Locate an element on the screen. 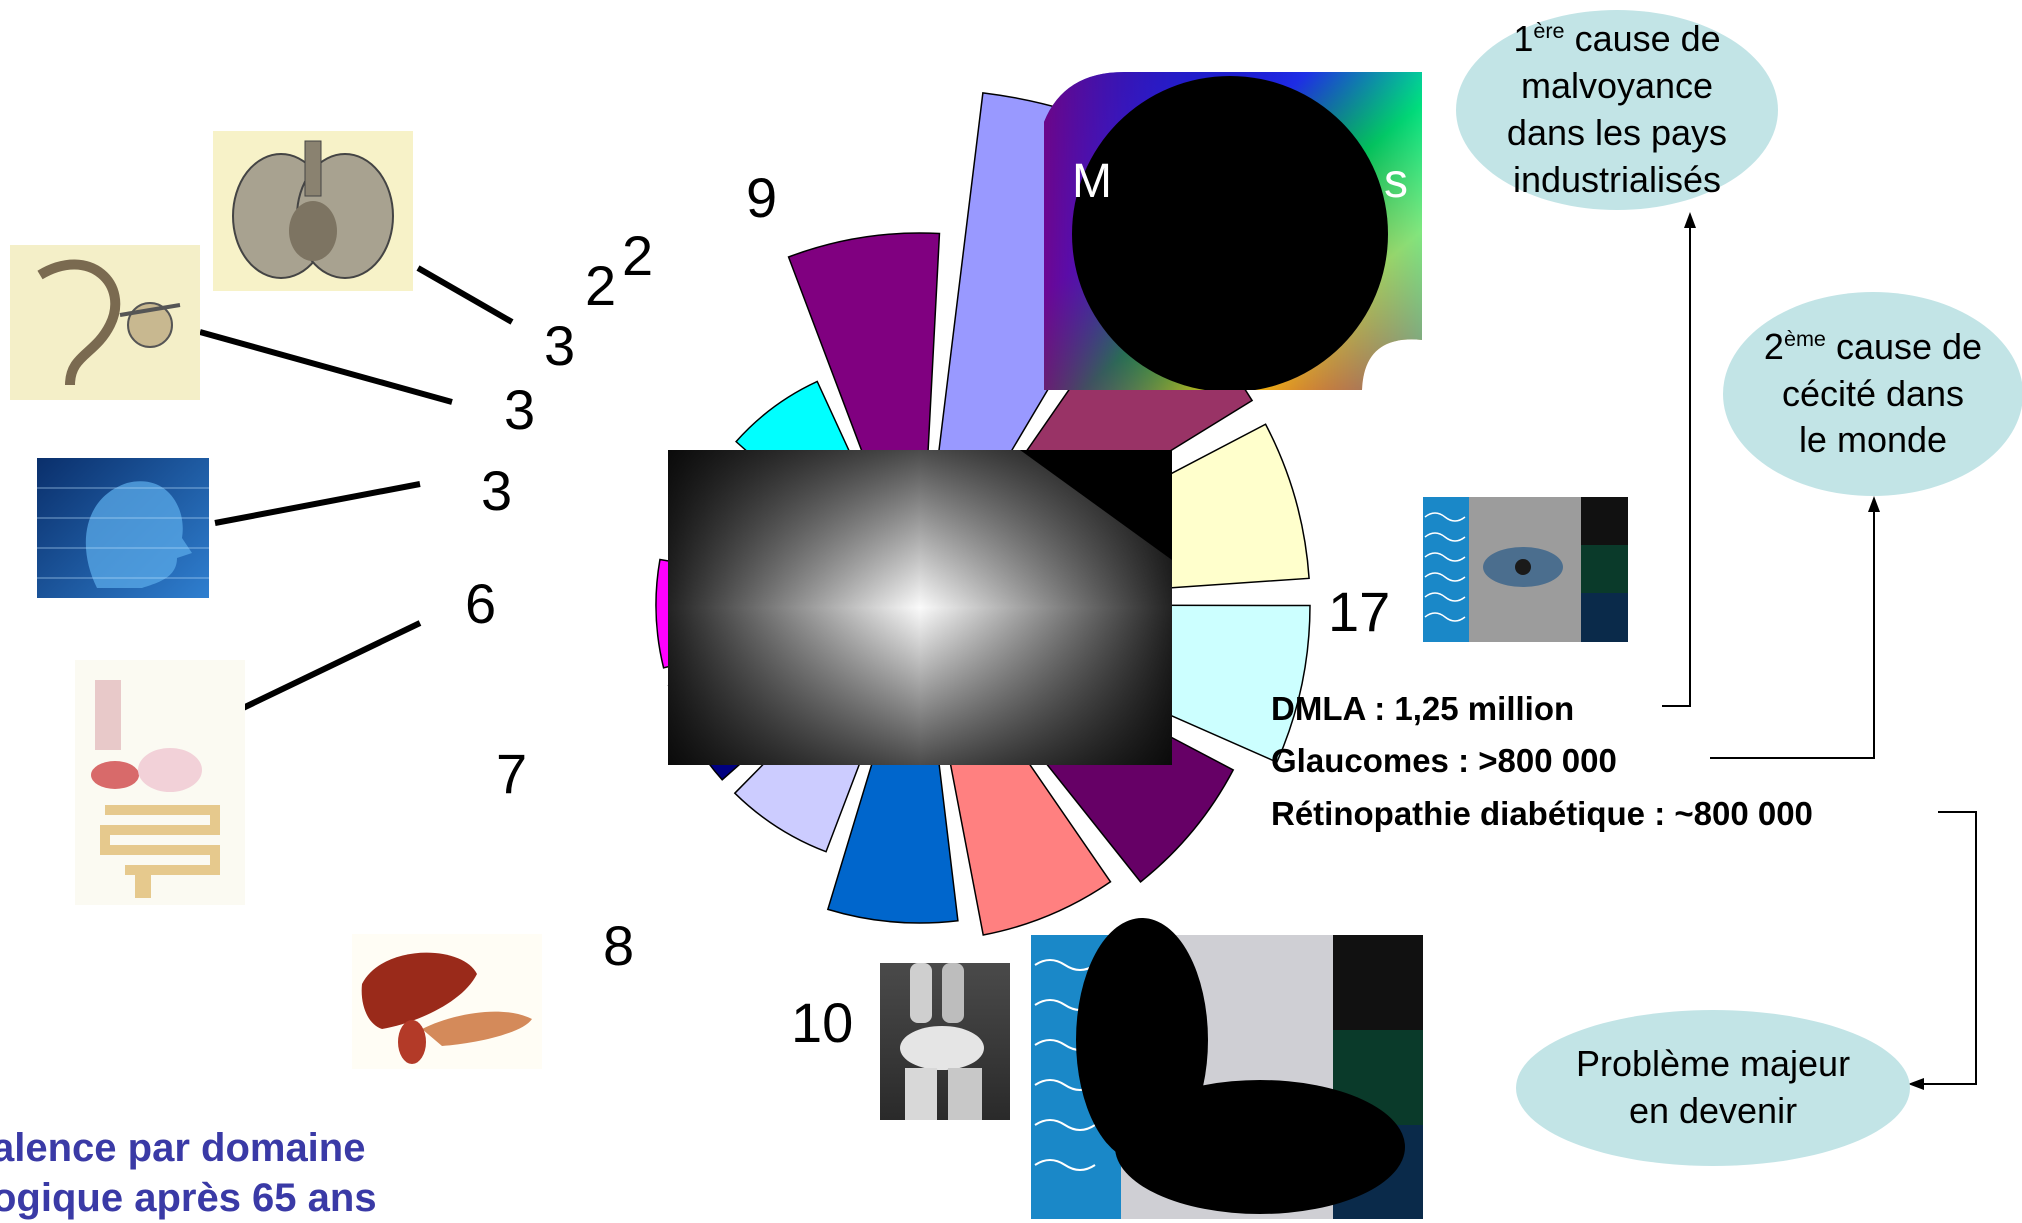 Image resolution: width=2022 pixels, height=1223 pixels. eye-collage-icon is located at coordinates (1525, 569).